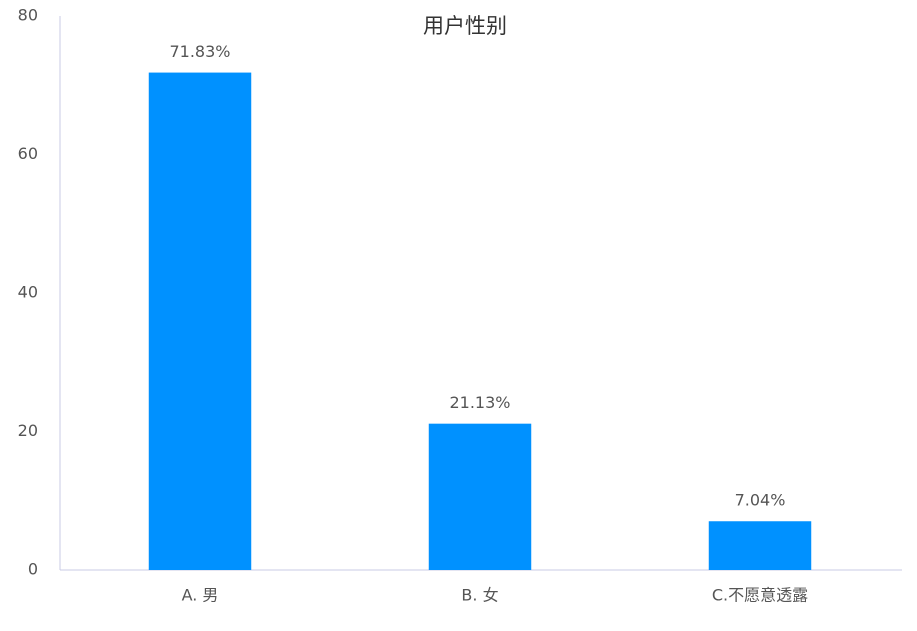 Image resolution: width=917 pixels, height=631 pixels. Describe the element at coordinates (479, 595) in the screenshot. I see `x-tick-label: B. 女` at that location.